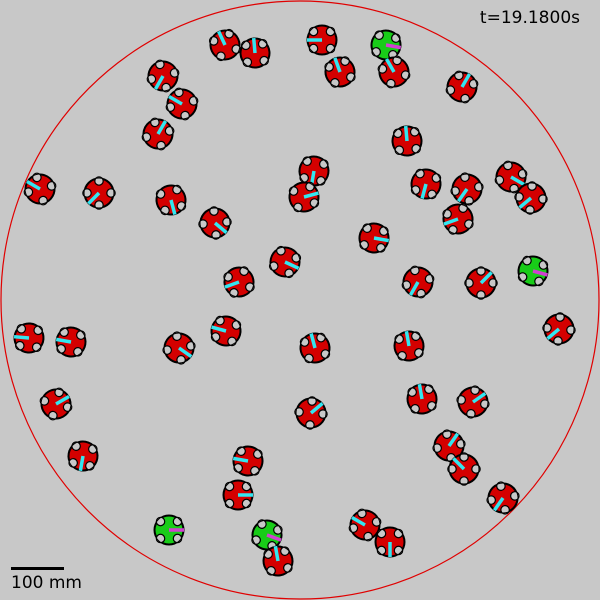  What do you see at coordinates (37, 568) in the screenshot?
I see `scale-bar` at bounding box center [37, 568].